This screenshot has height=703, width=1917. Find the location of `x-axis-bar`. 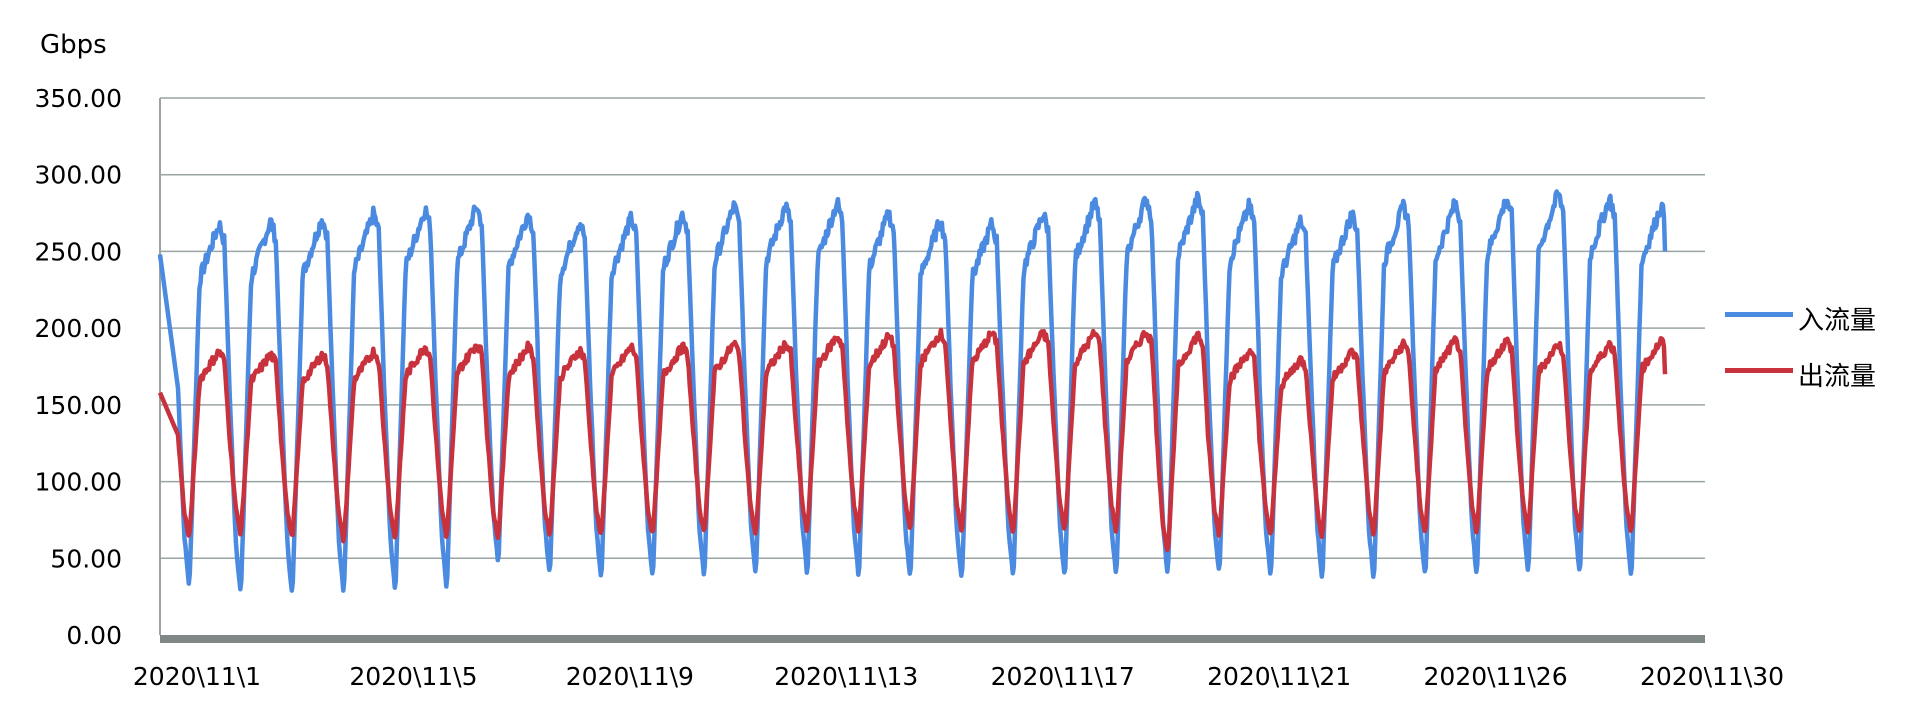

x-axis-bar is located at coordinates (932, 639).